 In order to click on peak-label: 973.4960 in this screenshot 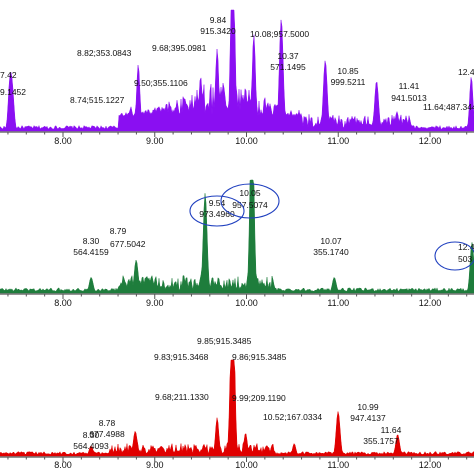, I will do `click(217, 214)`.